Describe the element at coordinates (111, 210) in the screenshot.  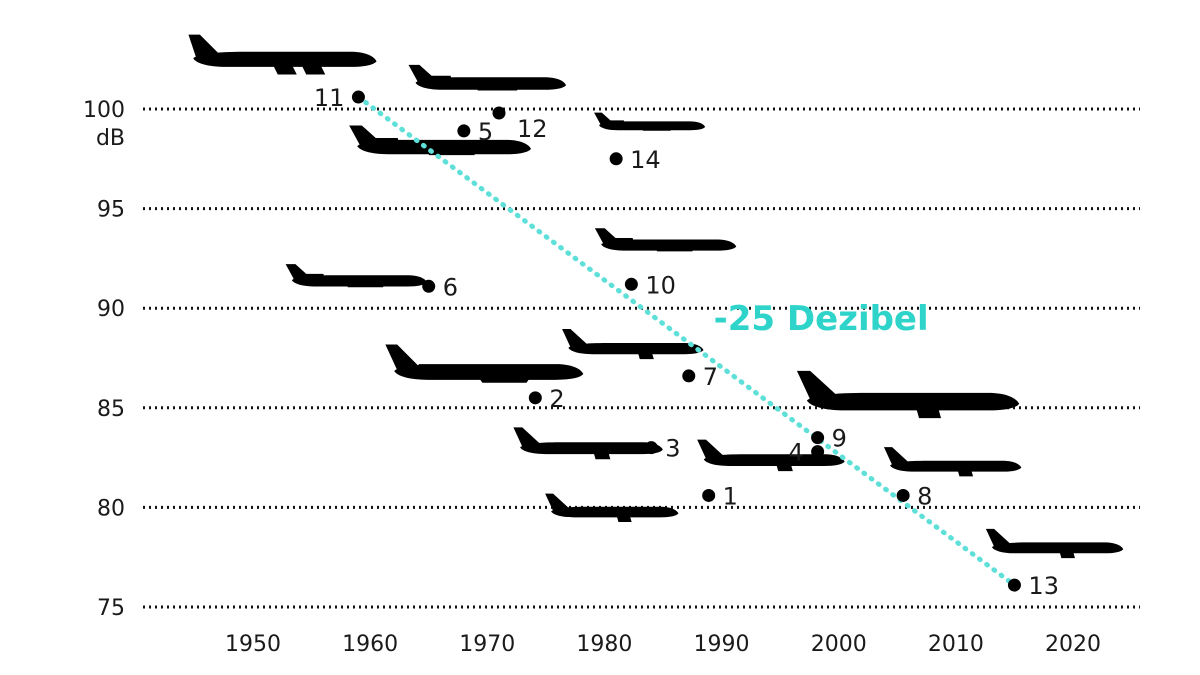
I see `y-tick-label-95: 95` at that location.